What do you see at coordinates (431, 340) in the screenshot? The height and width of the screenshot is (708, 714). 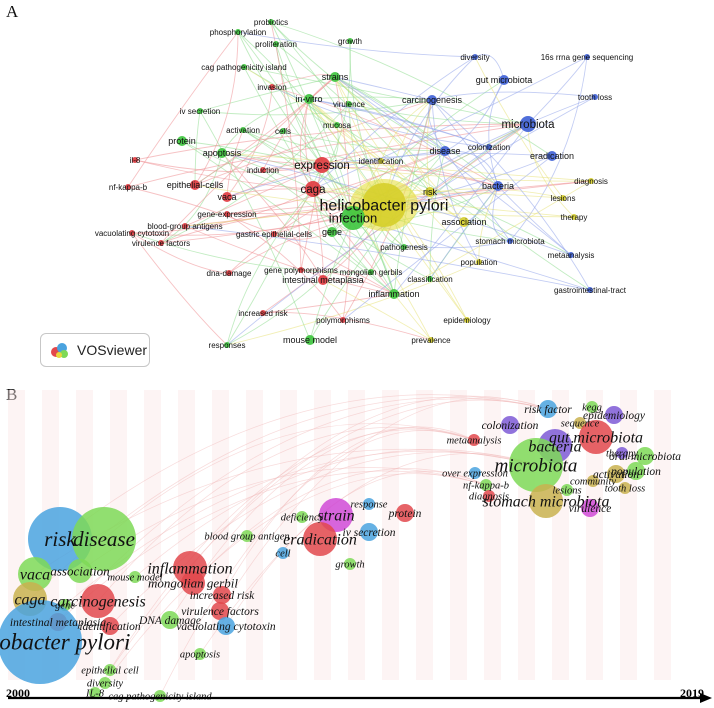 I see `node-prevalence` at bounding box center [431, 340].